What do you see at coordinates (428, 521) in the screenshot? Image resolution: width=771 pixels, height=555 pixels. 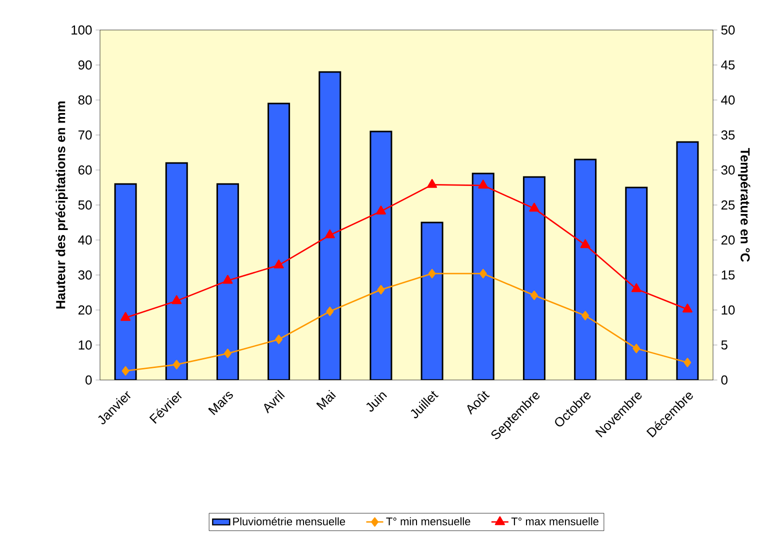 I see `legend-label: T° min mensuelle` at bounding box center [428, 521].